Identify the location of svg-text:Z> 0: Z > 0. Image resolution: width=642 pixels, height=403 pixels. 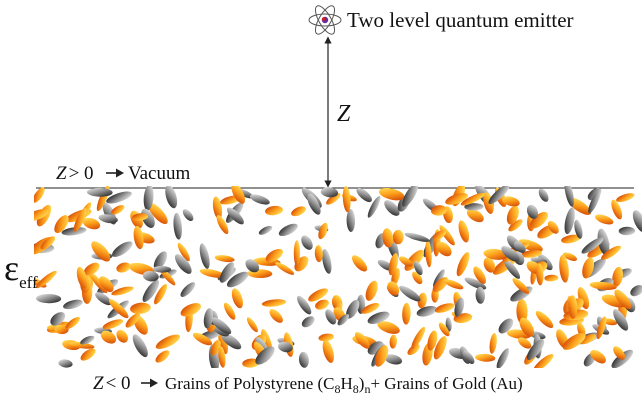
(75, 173).